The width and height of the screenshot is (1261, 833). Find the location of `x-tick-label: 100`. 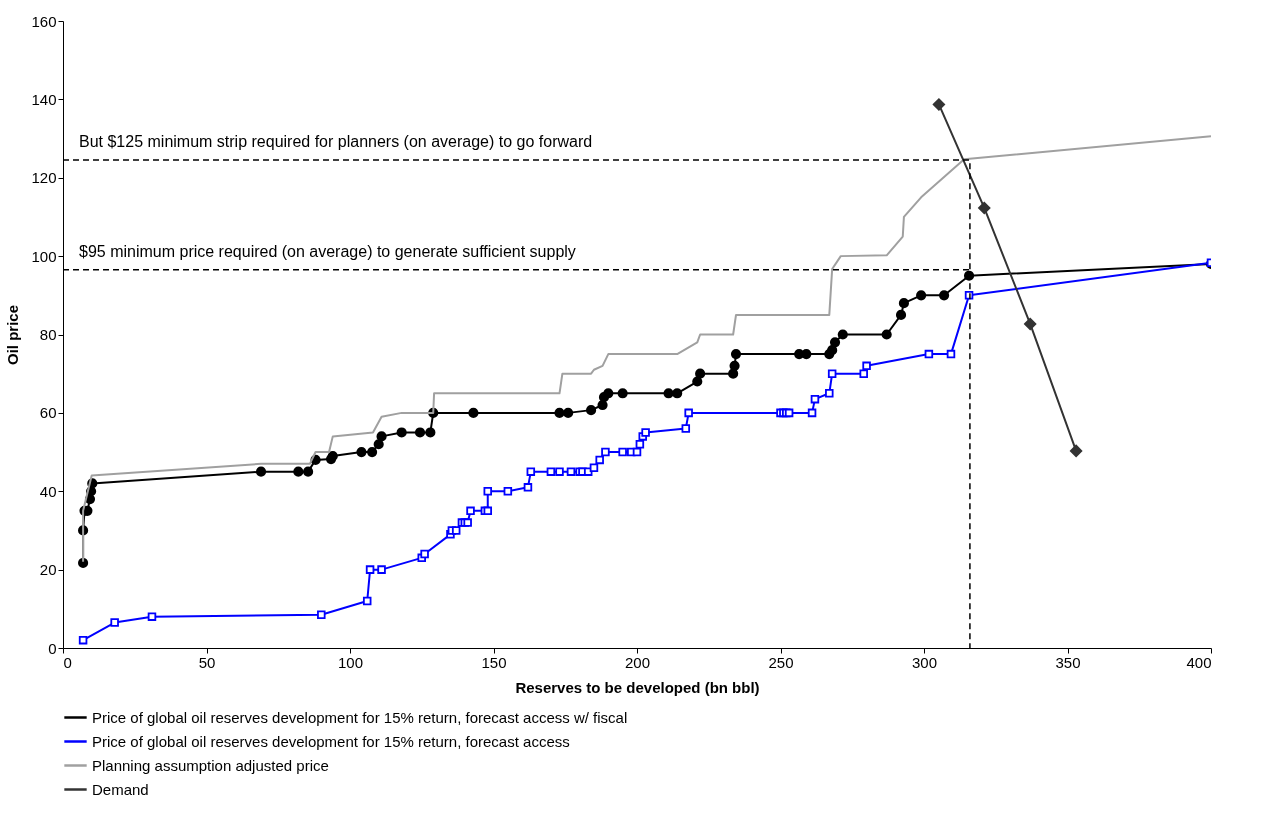

x-tick-label: 100 is located at coordinates (350, 662).